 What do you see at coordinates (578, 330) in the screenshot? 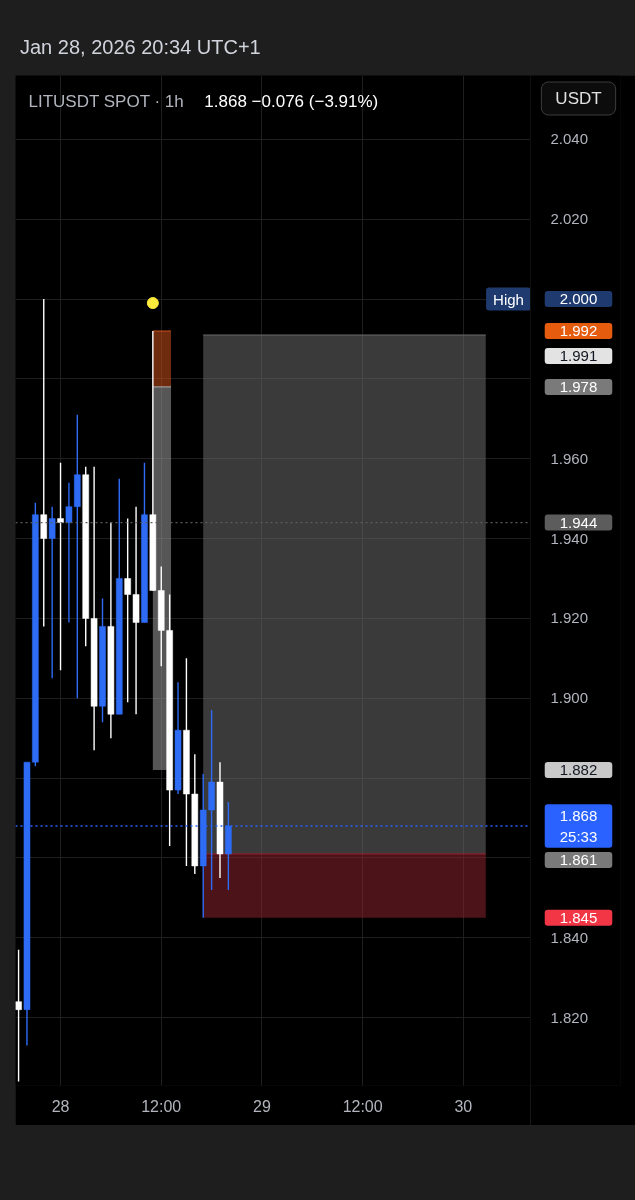
I see `text: 1.992` at bounding box center [578, 330].